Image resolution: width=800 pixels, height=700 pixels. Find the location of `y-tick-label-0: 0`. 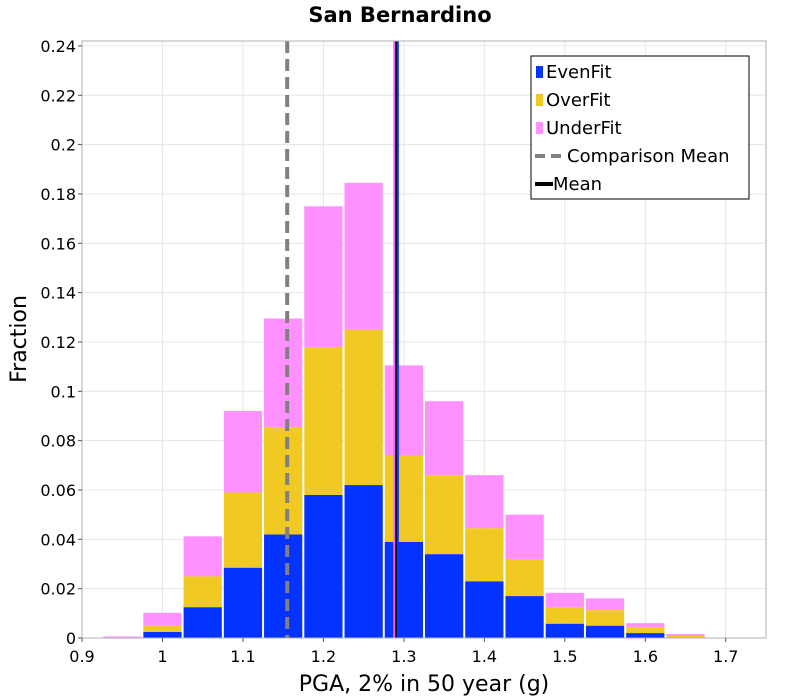

y-tick-label-0: 0 is located at coordinates (71, 638).